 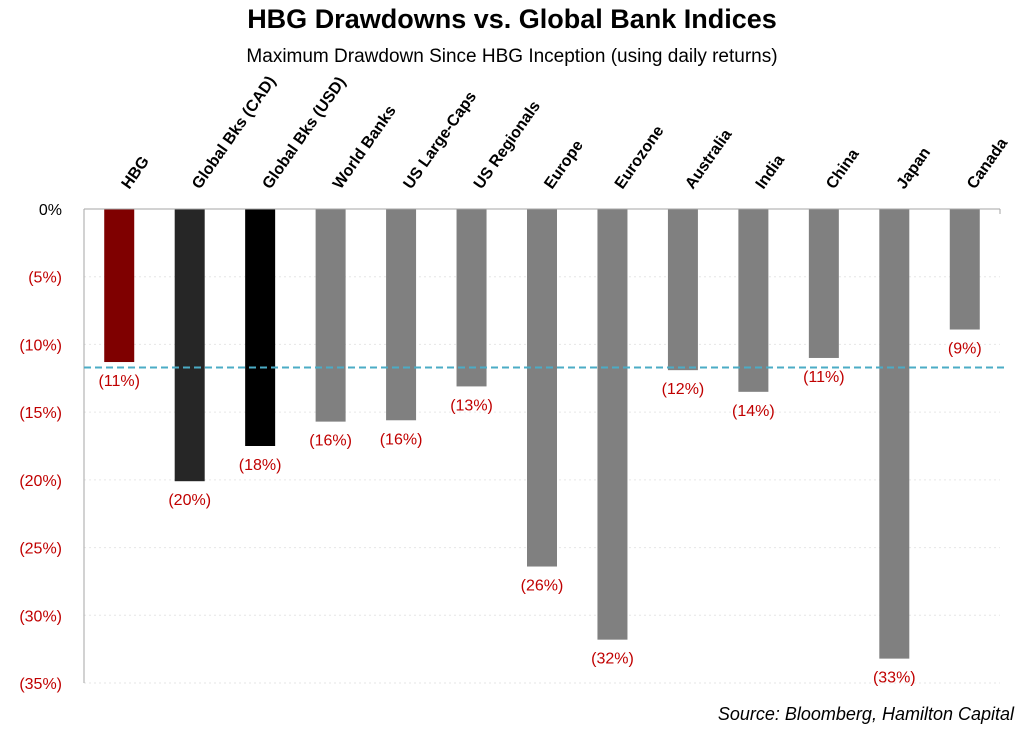 What do you see at coordinates (40, 481) in the screenshot?
I see `y-tick-label: (20%)` at bounding box center [40, 481].